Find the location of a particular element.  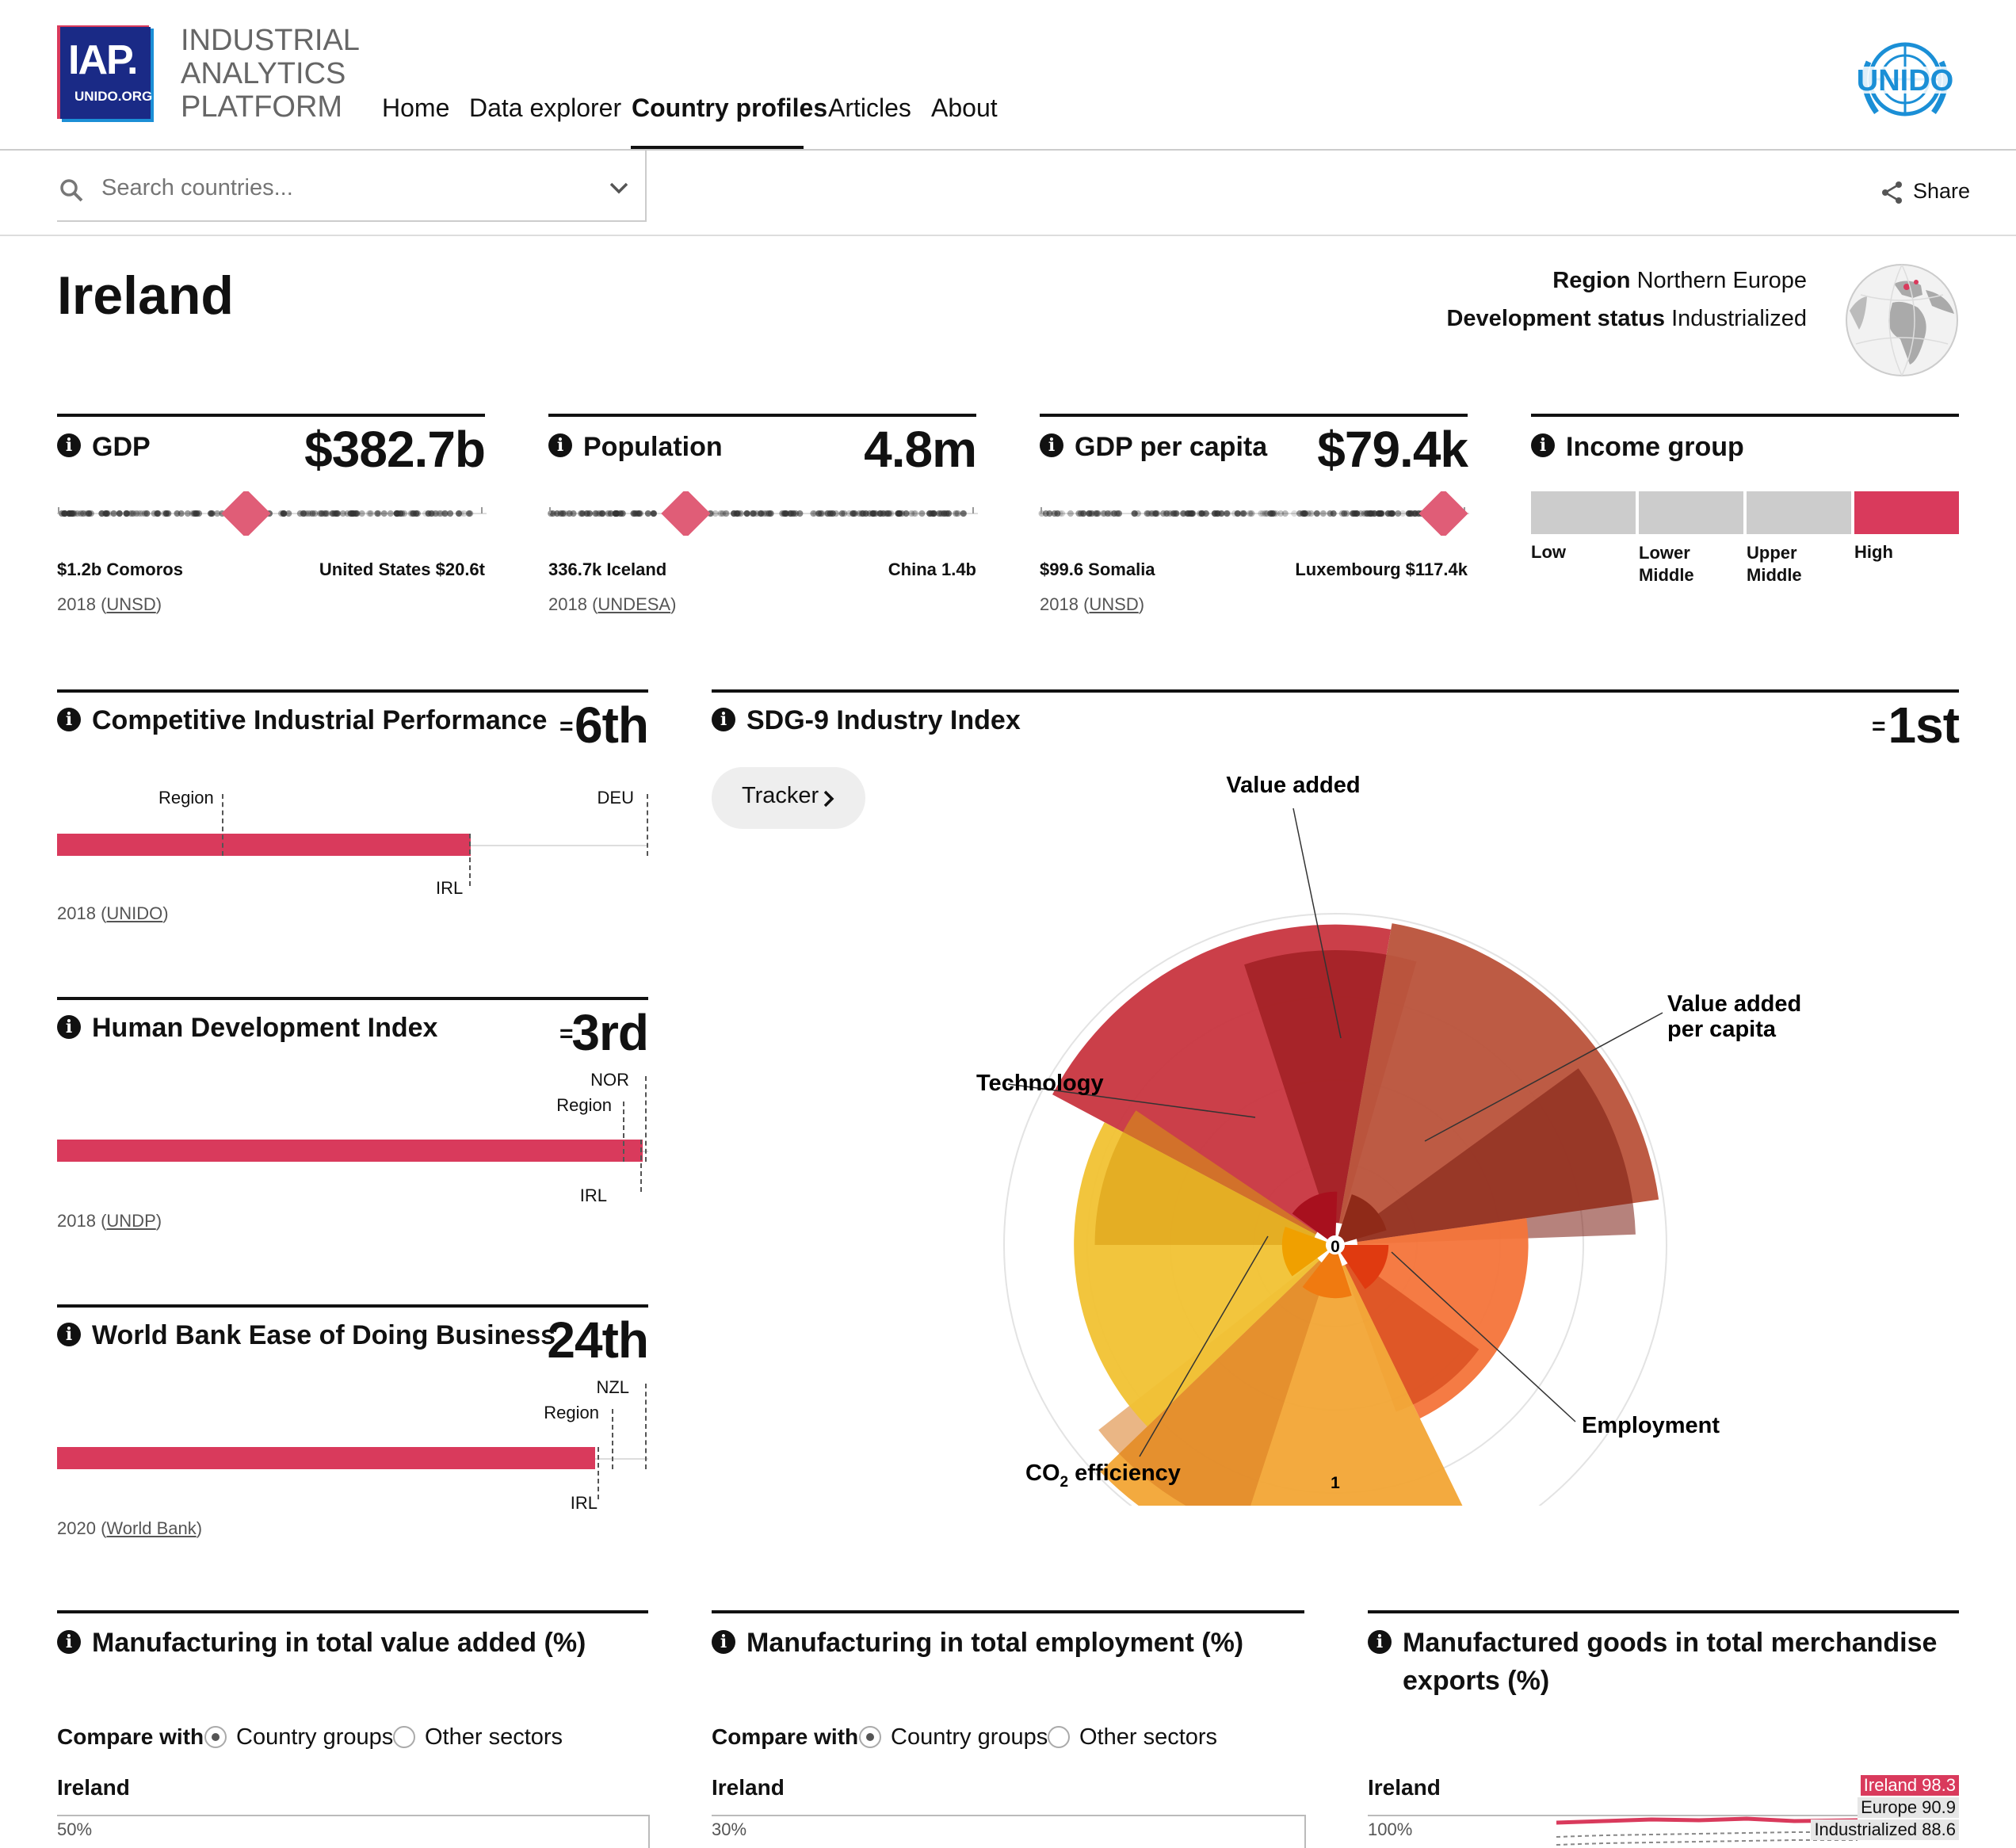

tracker-button: Tracker is located at coordinates (788, 798).